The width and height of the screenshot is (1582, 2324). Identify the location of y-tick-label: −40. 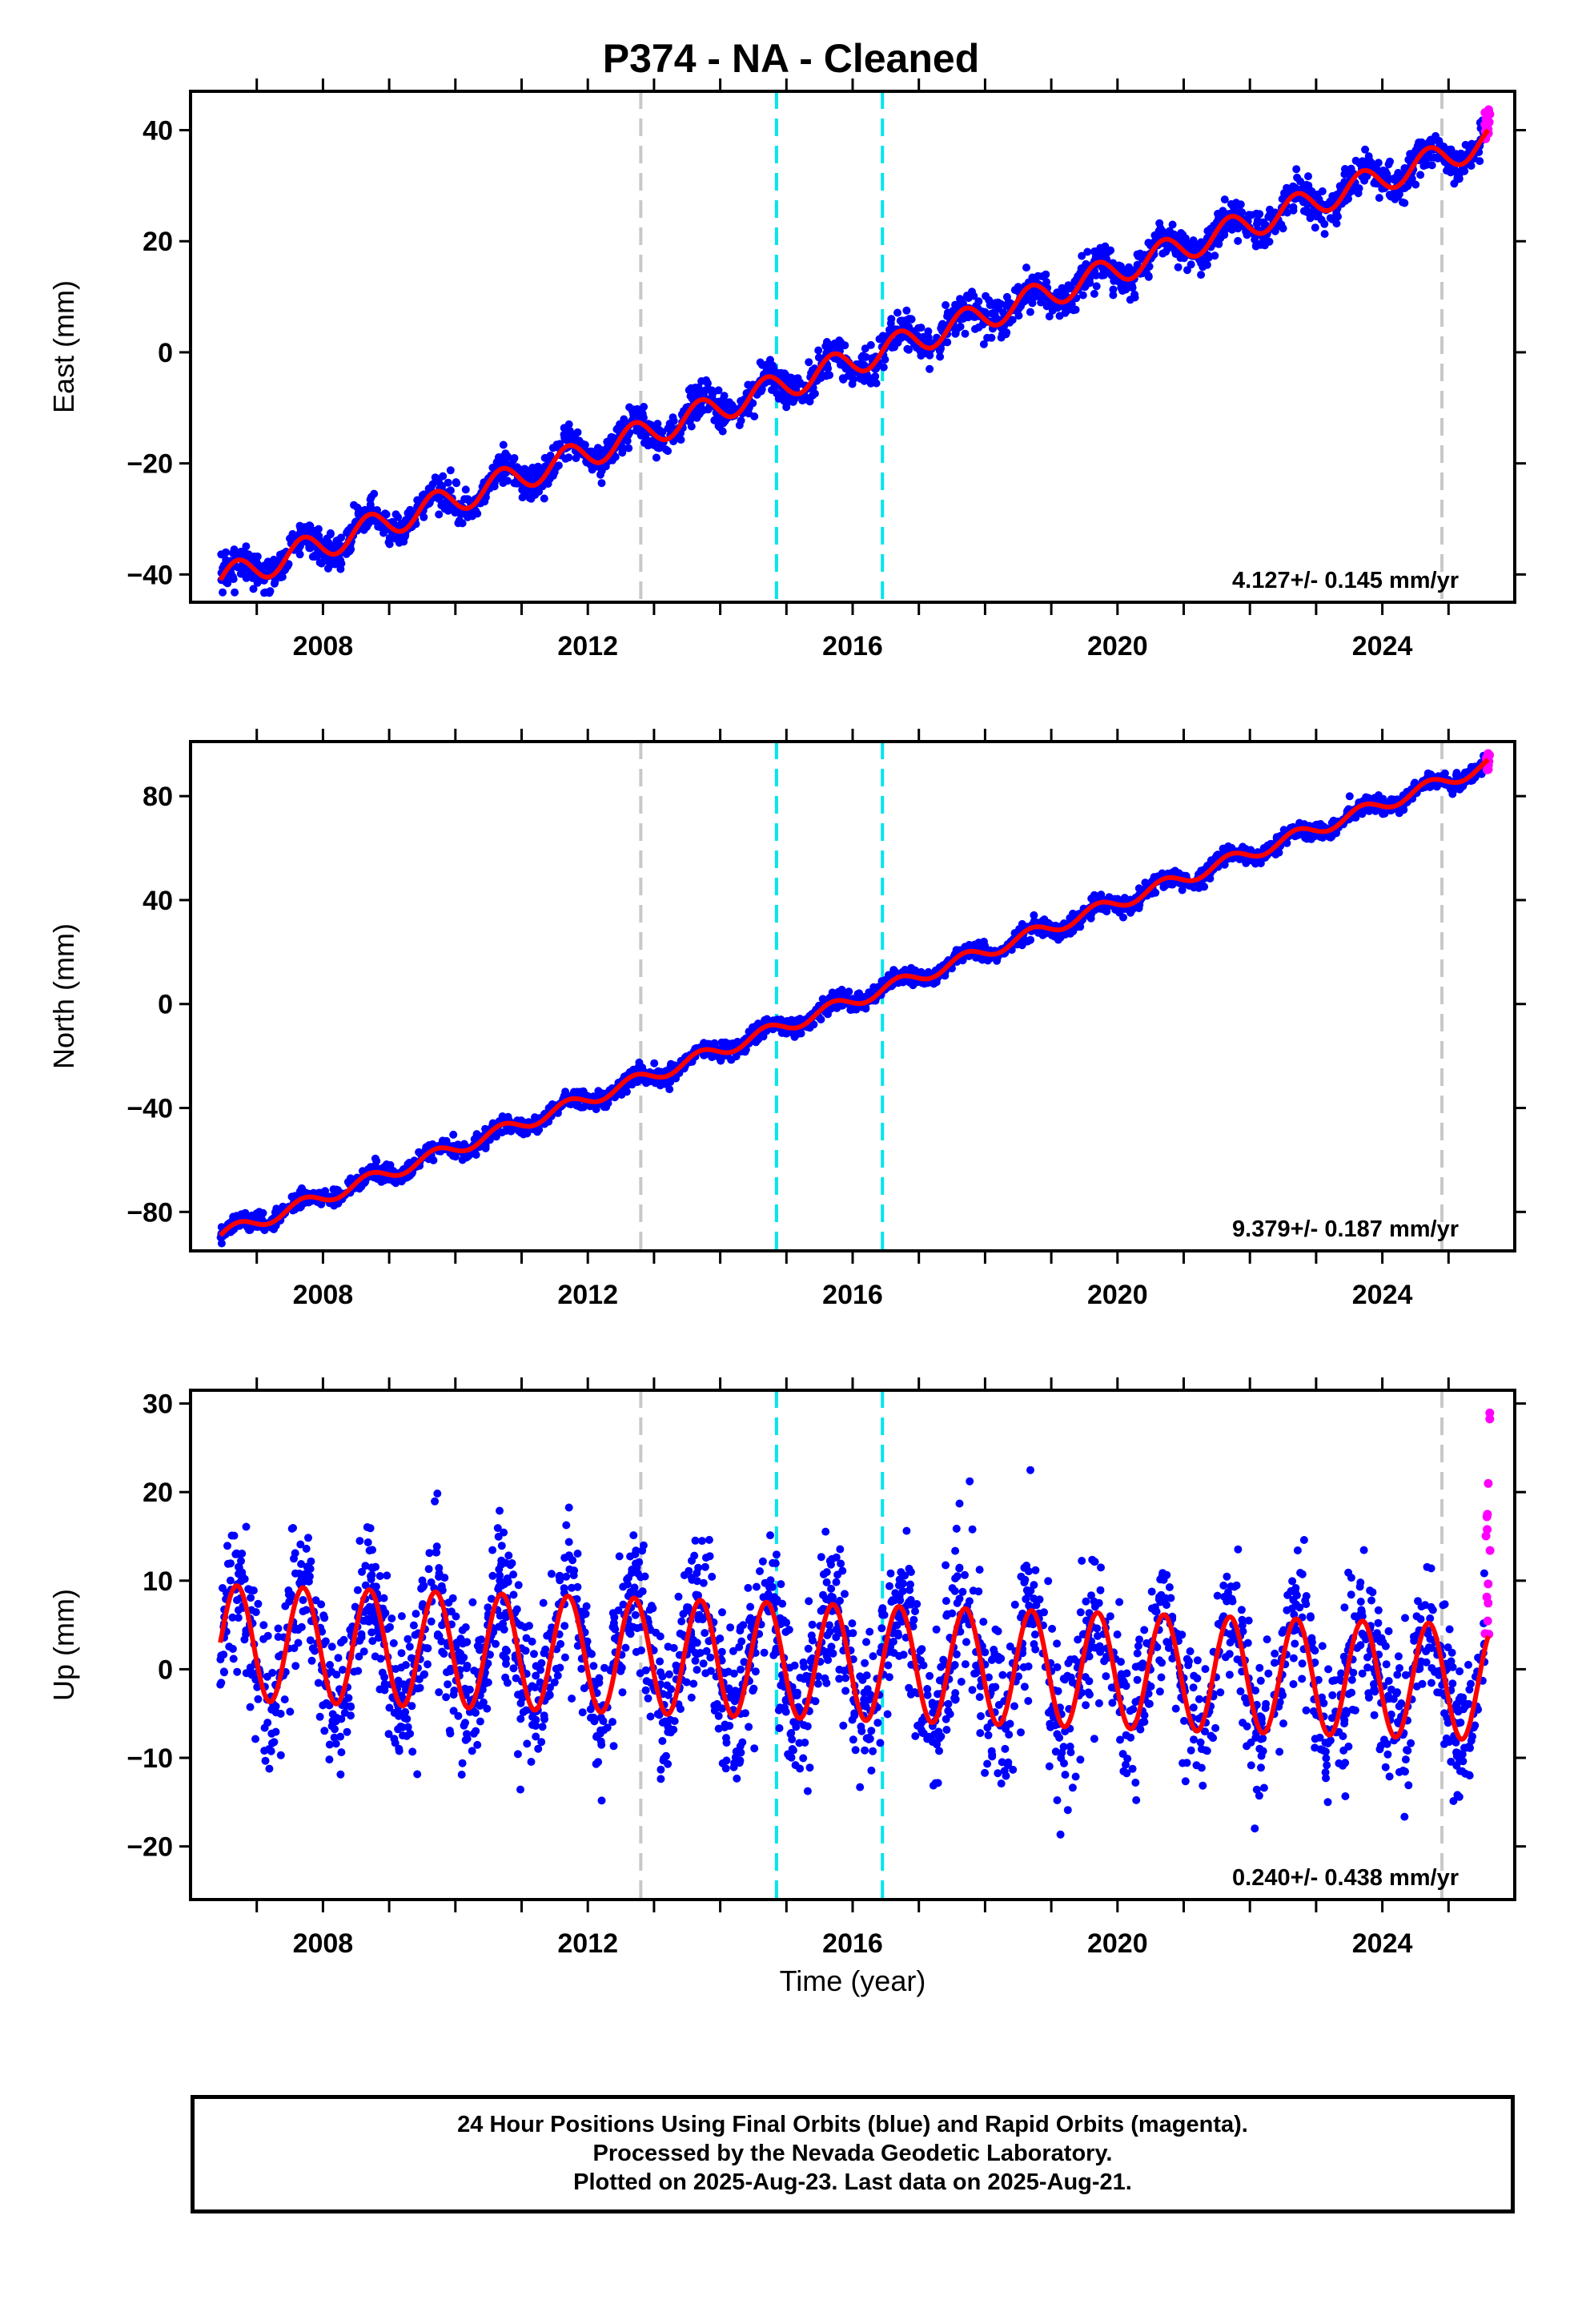
(149, 1109).